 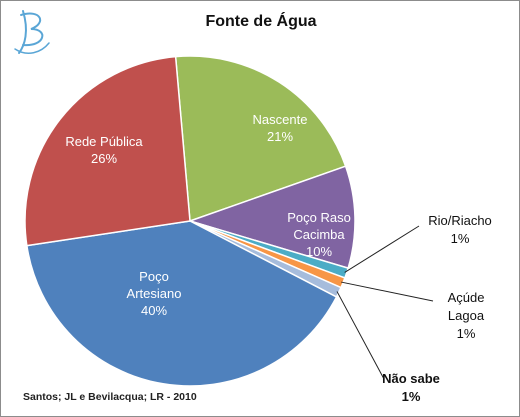 What do you see at coordinates (32, 32) in the screenshot?
I see `logo-icon` at bounding box center [32, 32].